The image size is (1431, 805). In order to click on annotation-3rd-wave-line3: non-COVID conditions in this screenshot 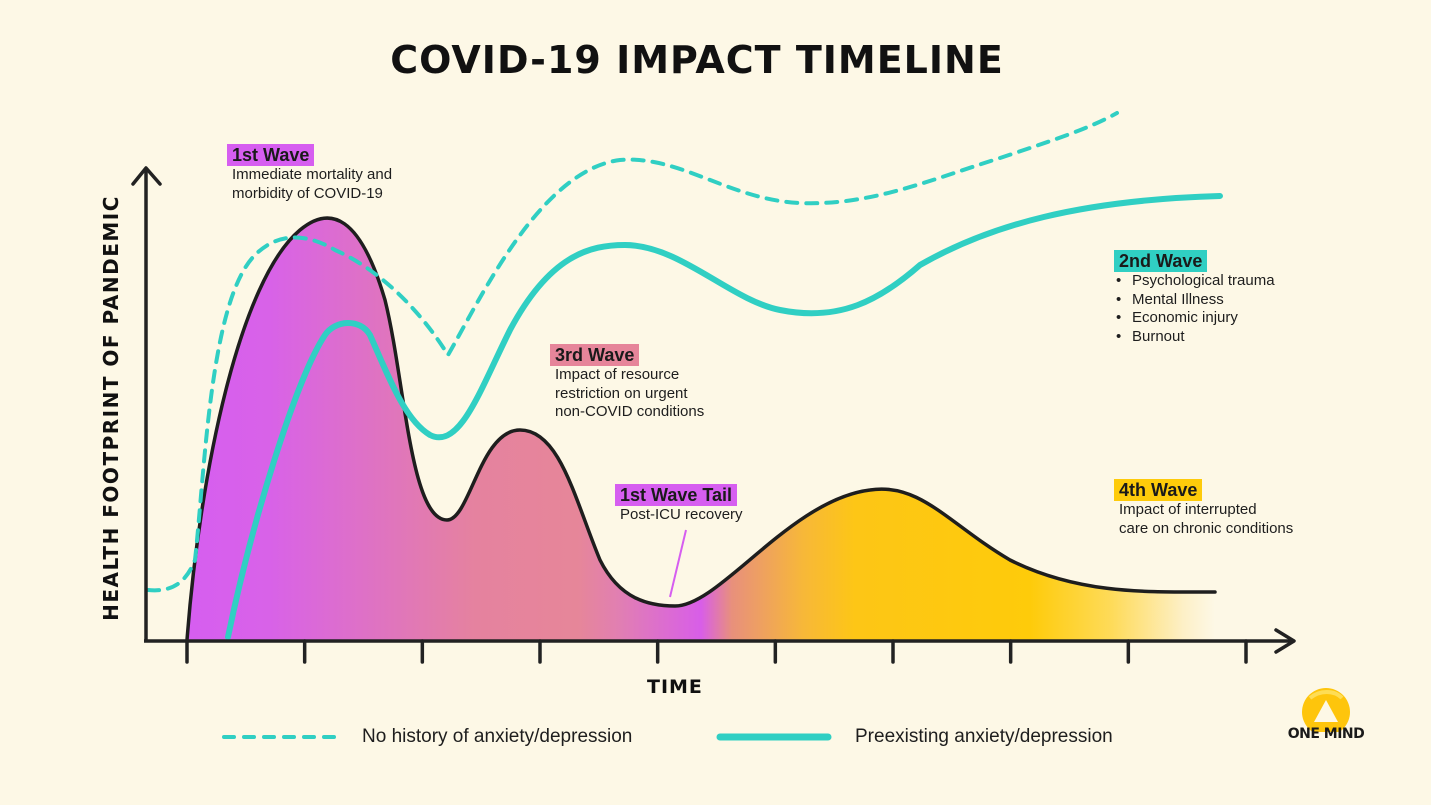, I will do `click(630, 411)`.